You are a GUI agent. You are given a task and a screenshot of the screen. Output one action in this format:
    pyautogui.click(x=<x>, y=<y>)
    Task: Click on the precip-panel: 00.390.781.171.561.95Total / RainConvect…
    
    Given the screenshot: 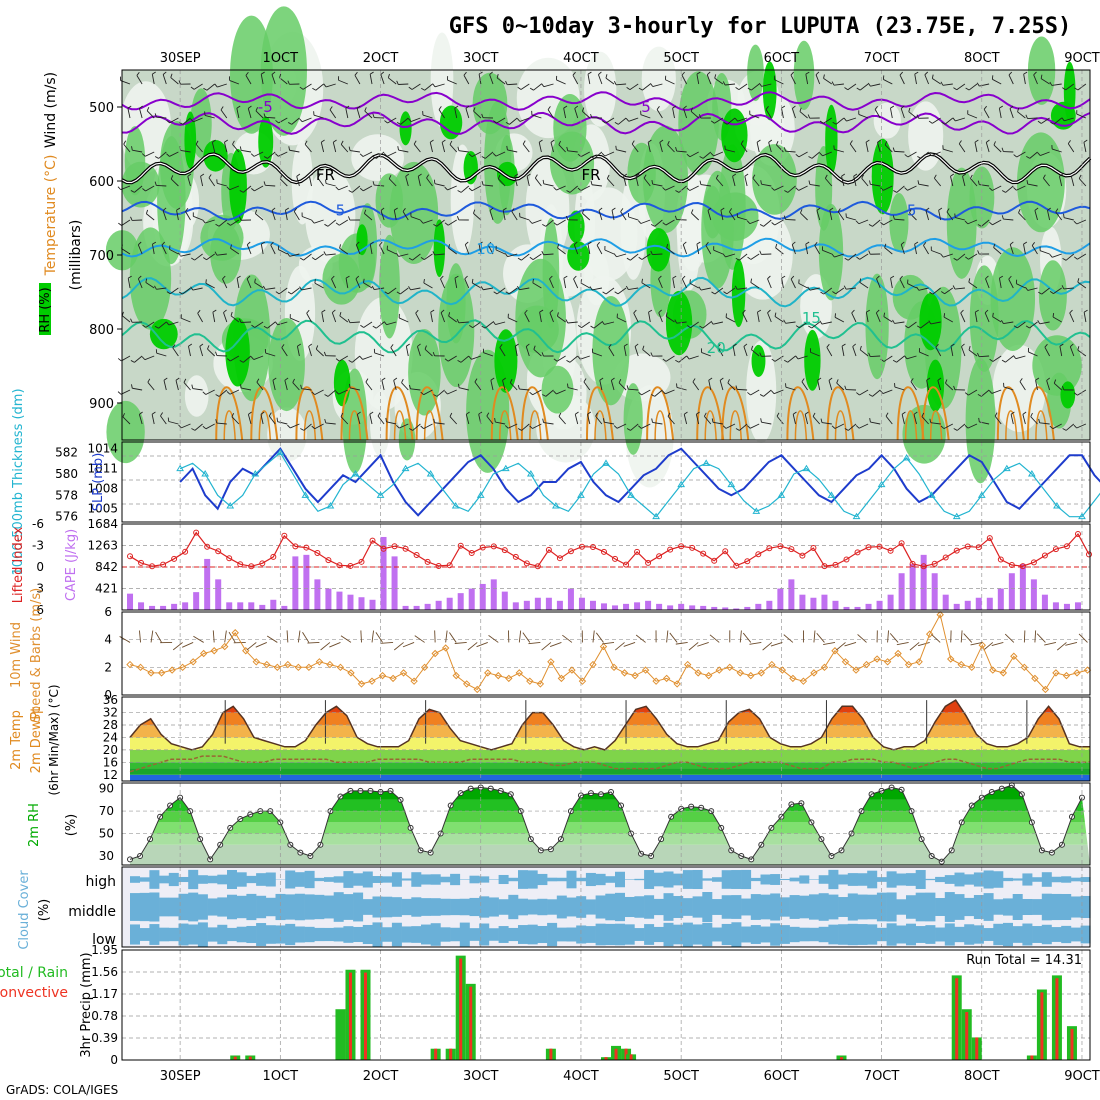 What is the action you would take?
    pyautogui.click(x=545, y=1005)
    